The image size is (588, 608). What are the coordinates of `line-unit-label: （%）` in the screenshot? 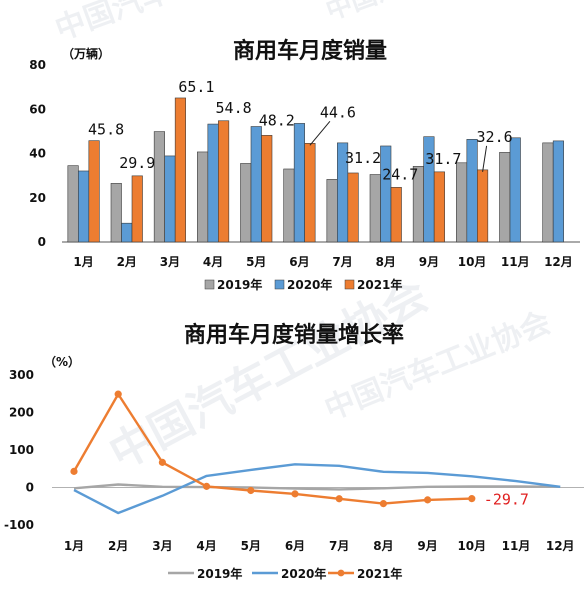 It's located at (62, 361).